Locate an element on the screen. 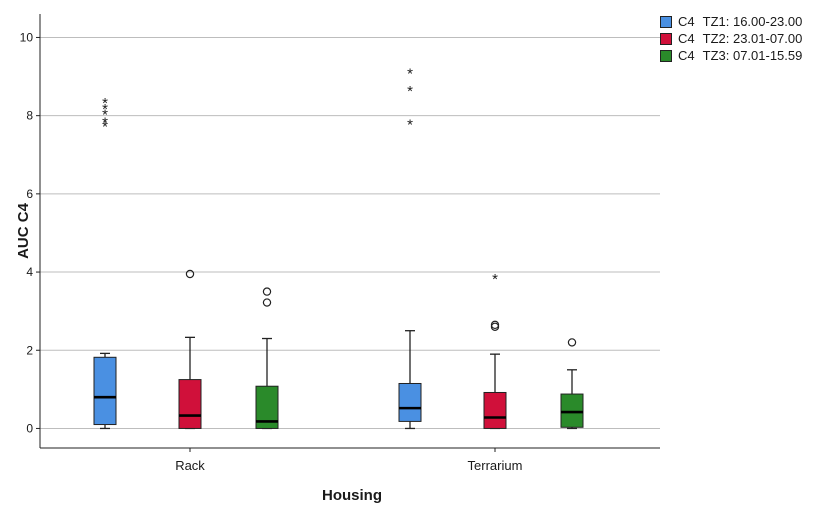 The image size is (823, 506). y-tick-labels: 0 2 4 6 8 10 is located at coordinates (30, 232).